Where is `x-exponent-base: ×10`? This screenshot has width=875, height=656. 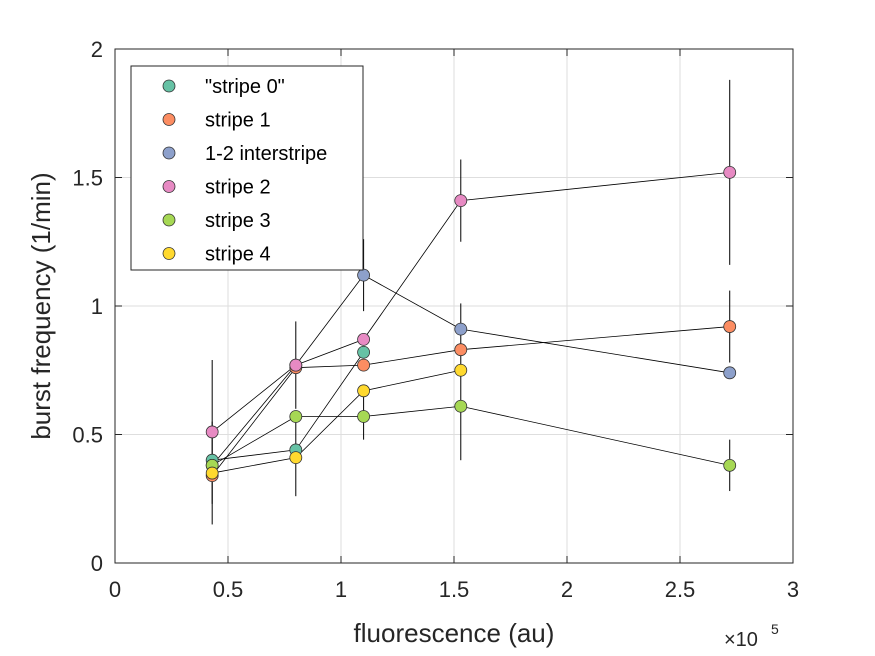 x-exponent-base: ×10 is located at coordinates (741, 640).